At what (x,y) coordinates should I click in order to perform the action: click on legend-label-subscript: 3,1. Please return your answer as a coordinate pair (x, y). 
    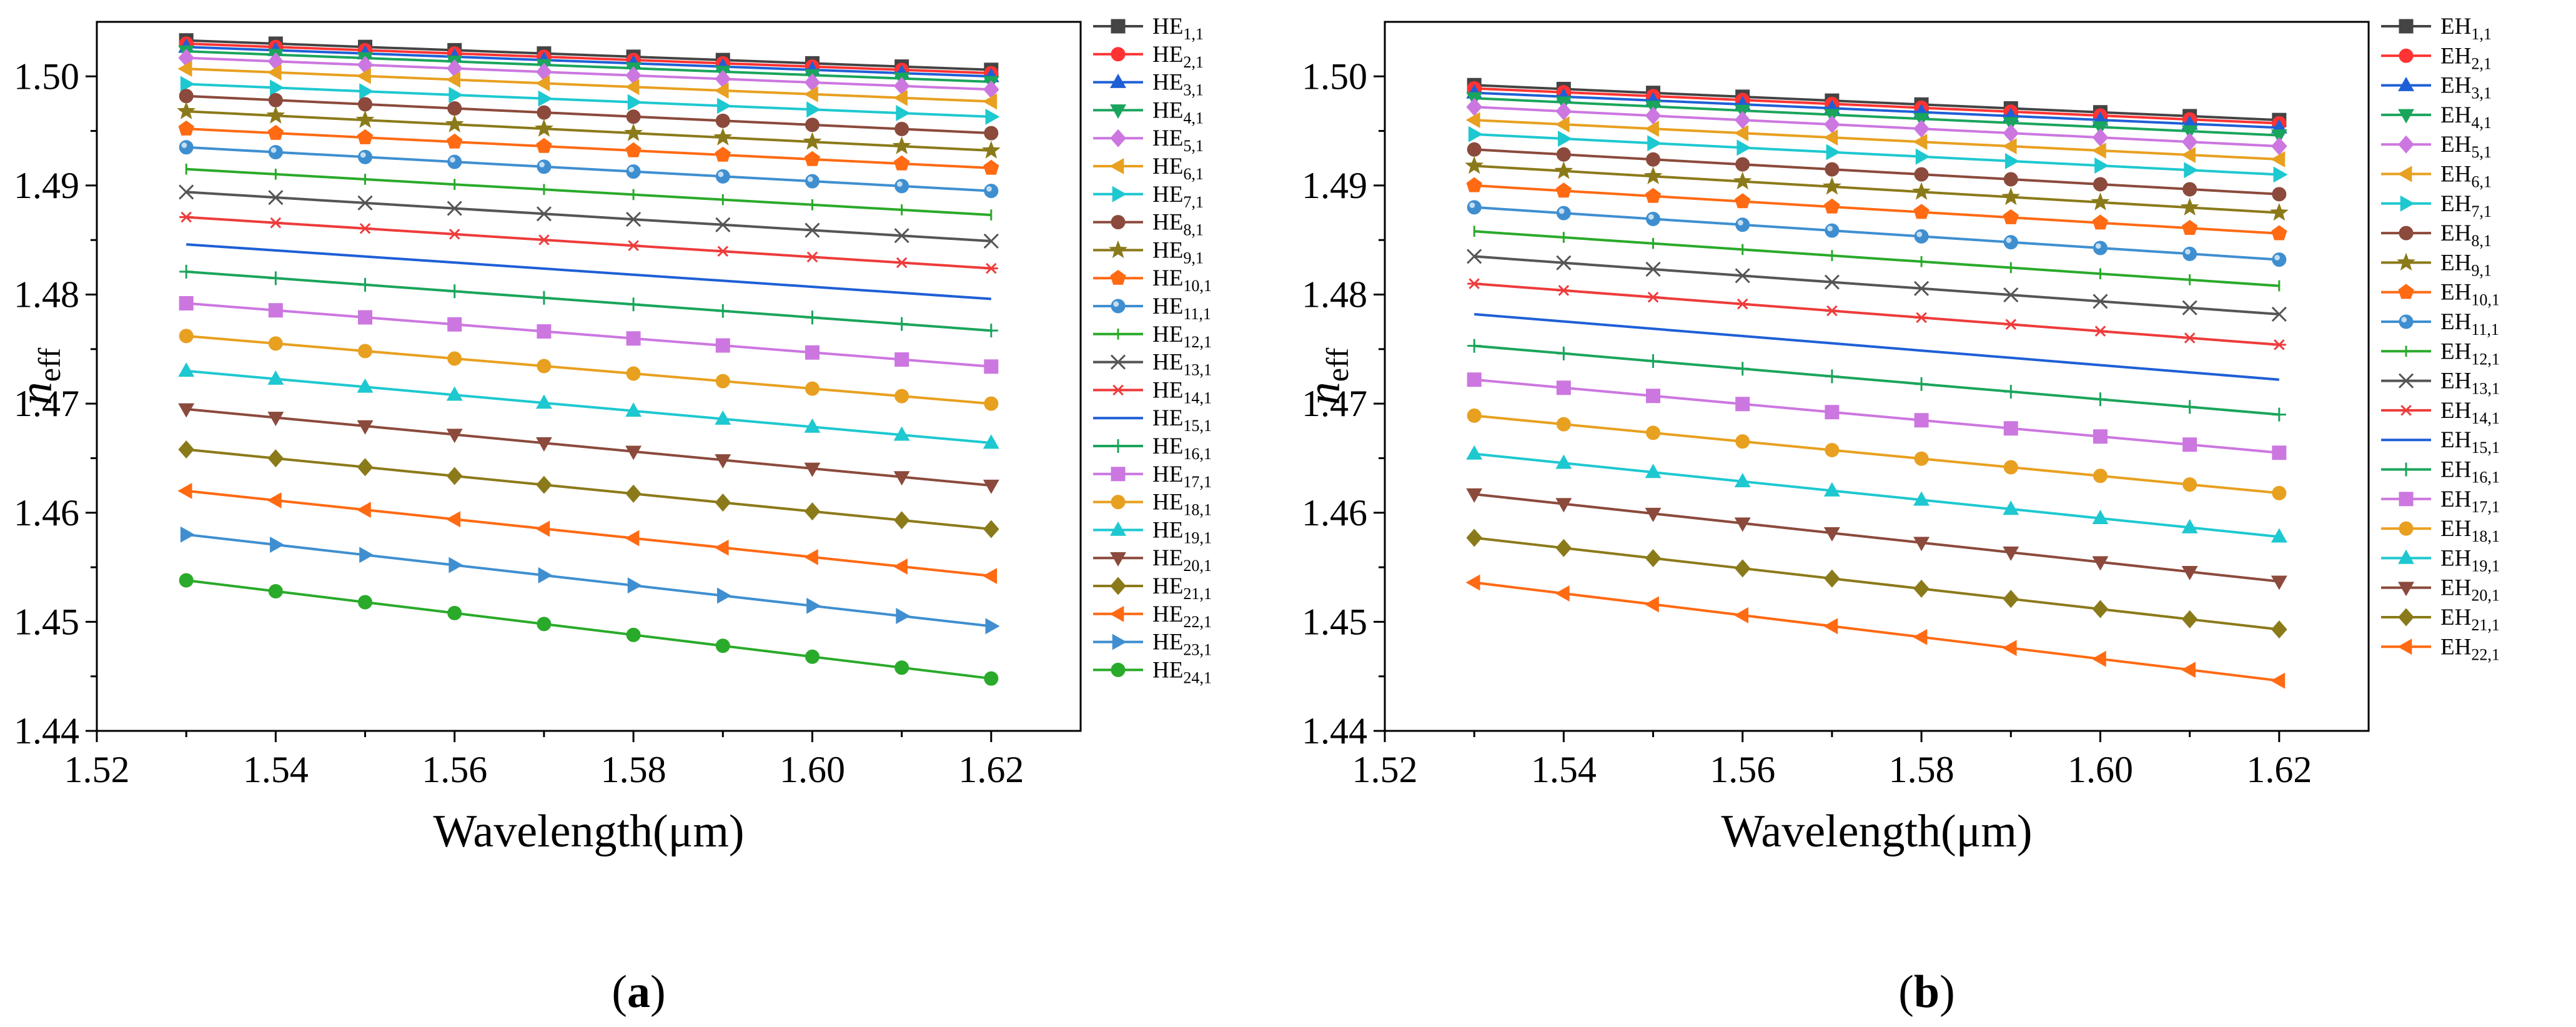
    Looking at the image, I should click on (1193, 90).